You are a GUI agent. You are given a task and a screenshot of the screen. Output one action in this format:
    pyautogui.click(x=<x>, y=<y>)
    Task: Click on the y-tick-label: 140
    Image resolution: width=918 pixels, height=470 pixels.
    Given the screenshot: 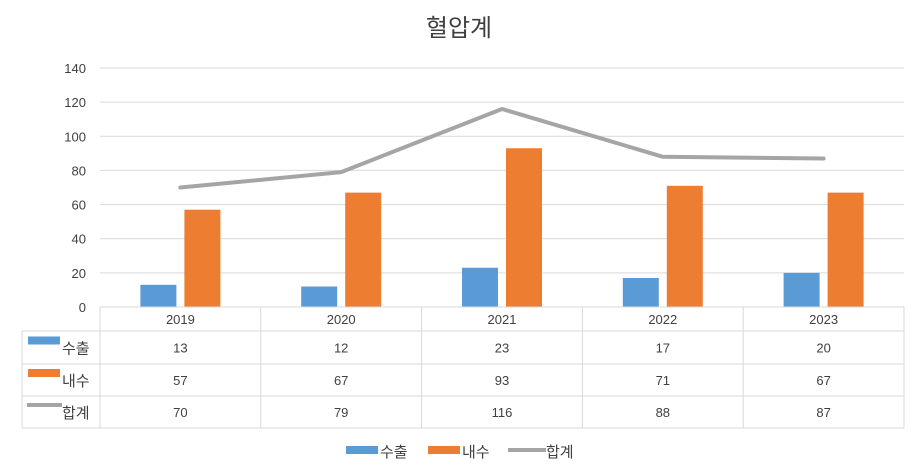 What is the action you would take?
    pyautogui.click(x=75, y=68)
    